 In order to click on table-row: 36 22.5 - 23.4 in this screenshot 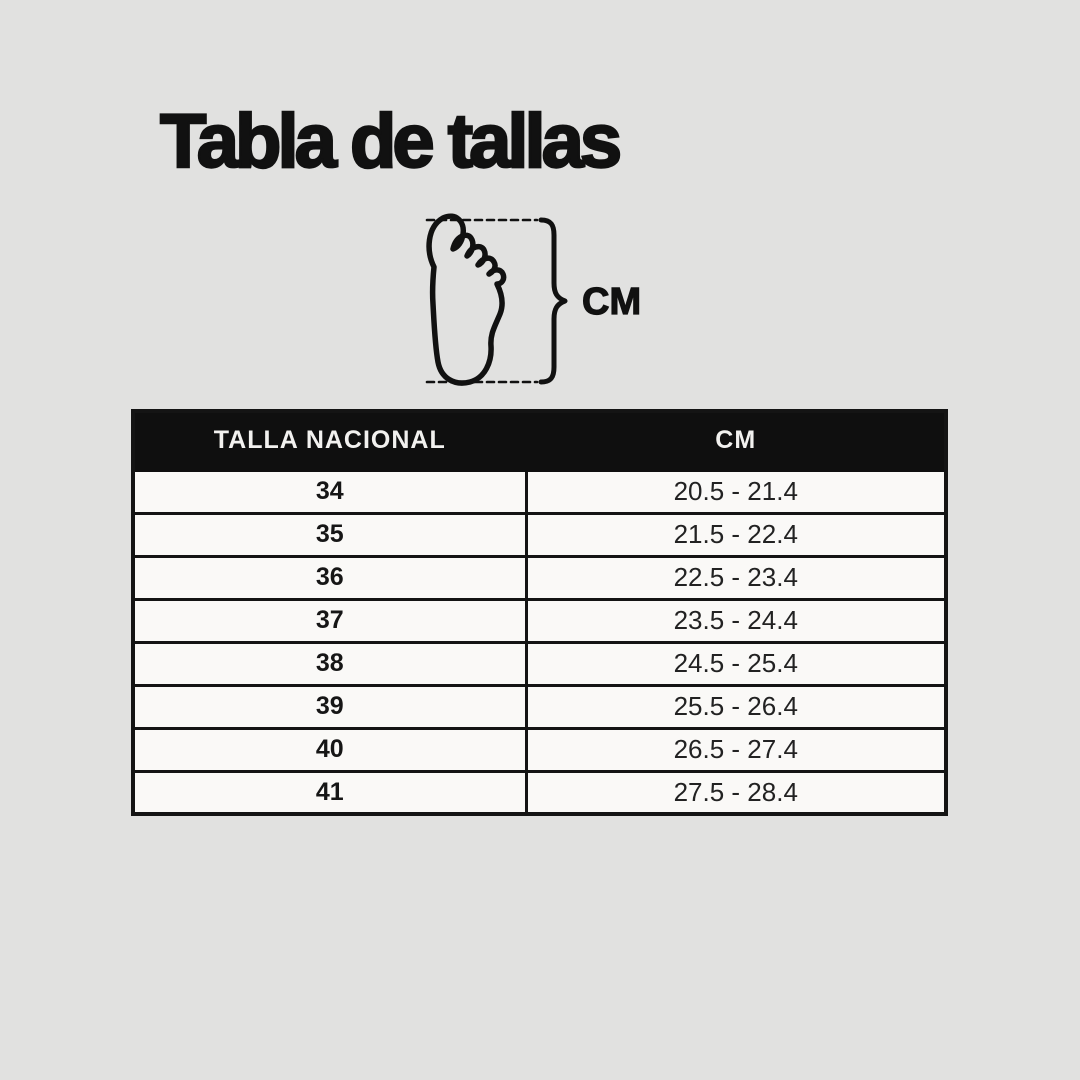, I will do `click(539, 577)`.